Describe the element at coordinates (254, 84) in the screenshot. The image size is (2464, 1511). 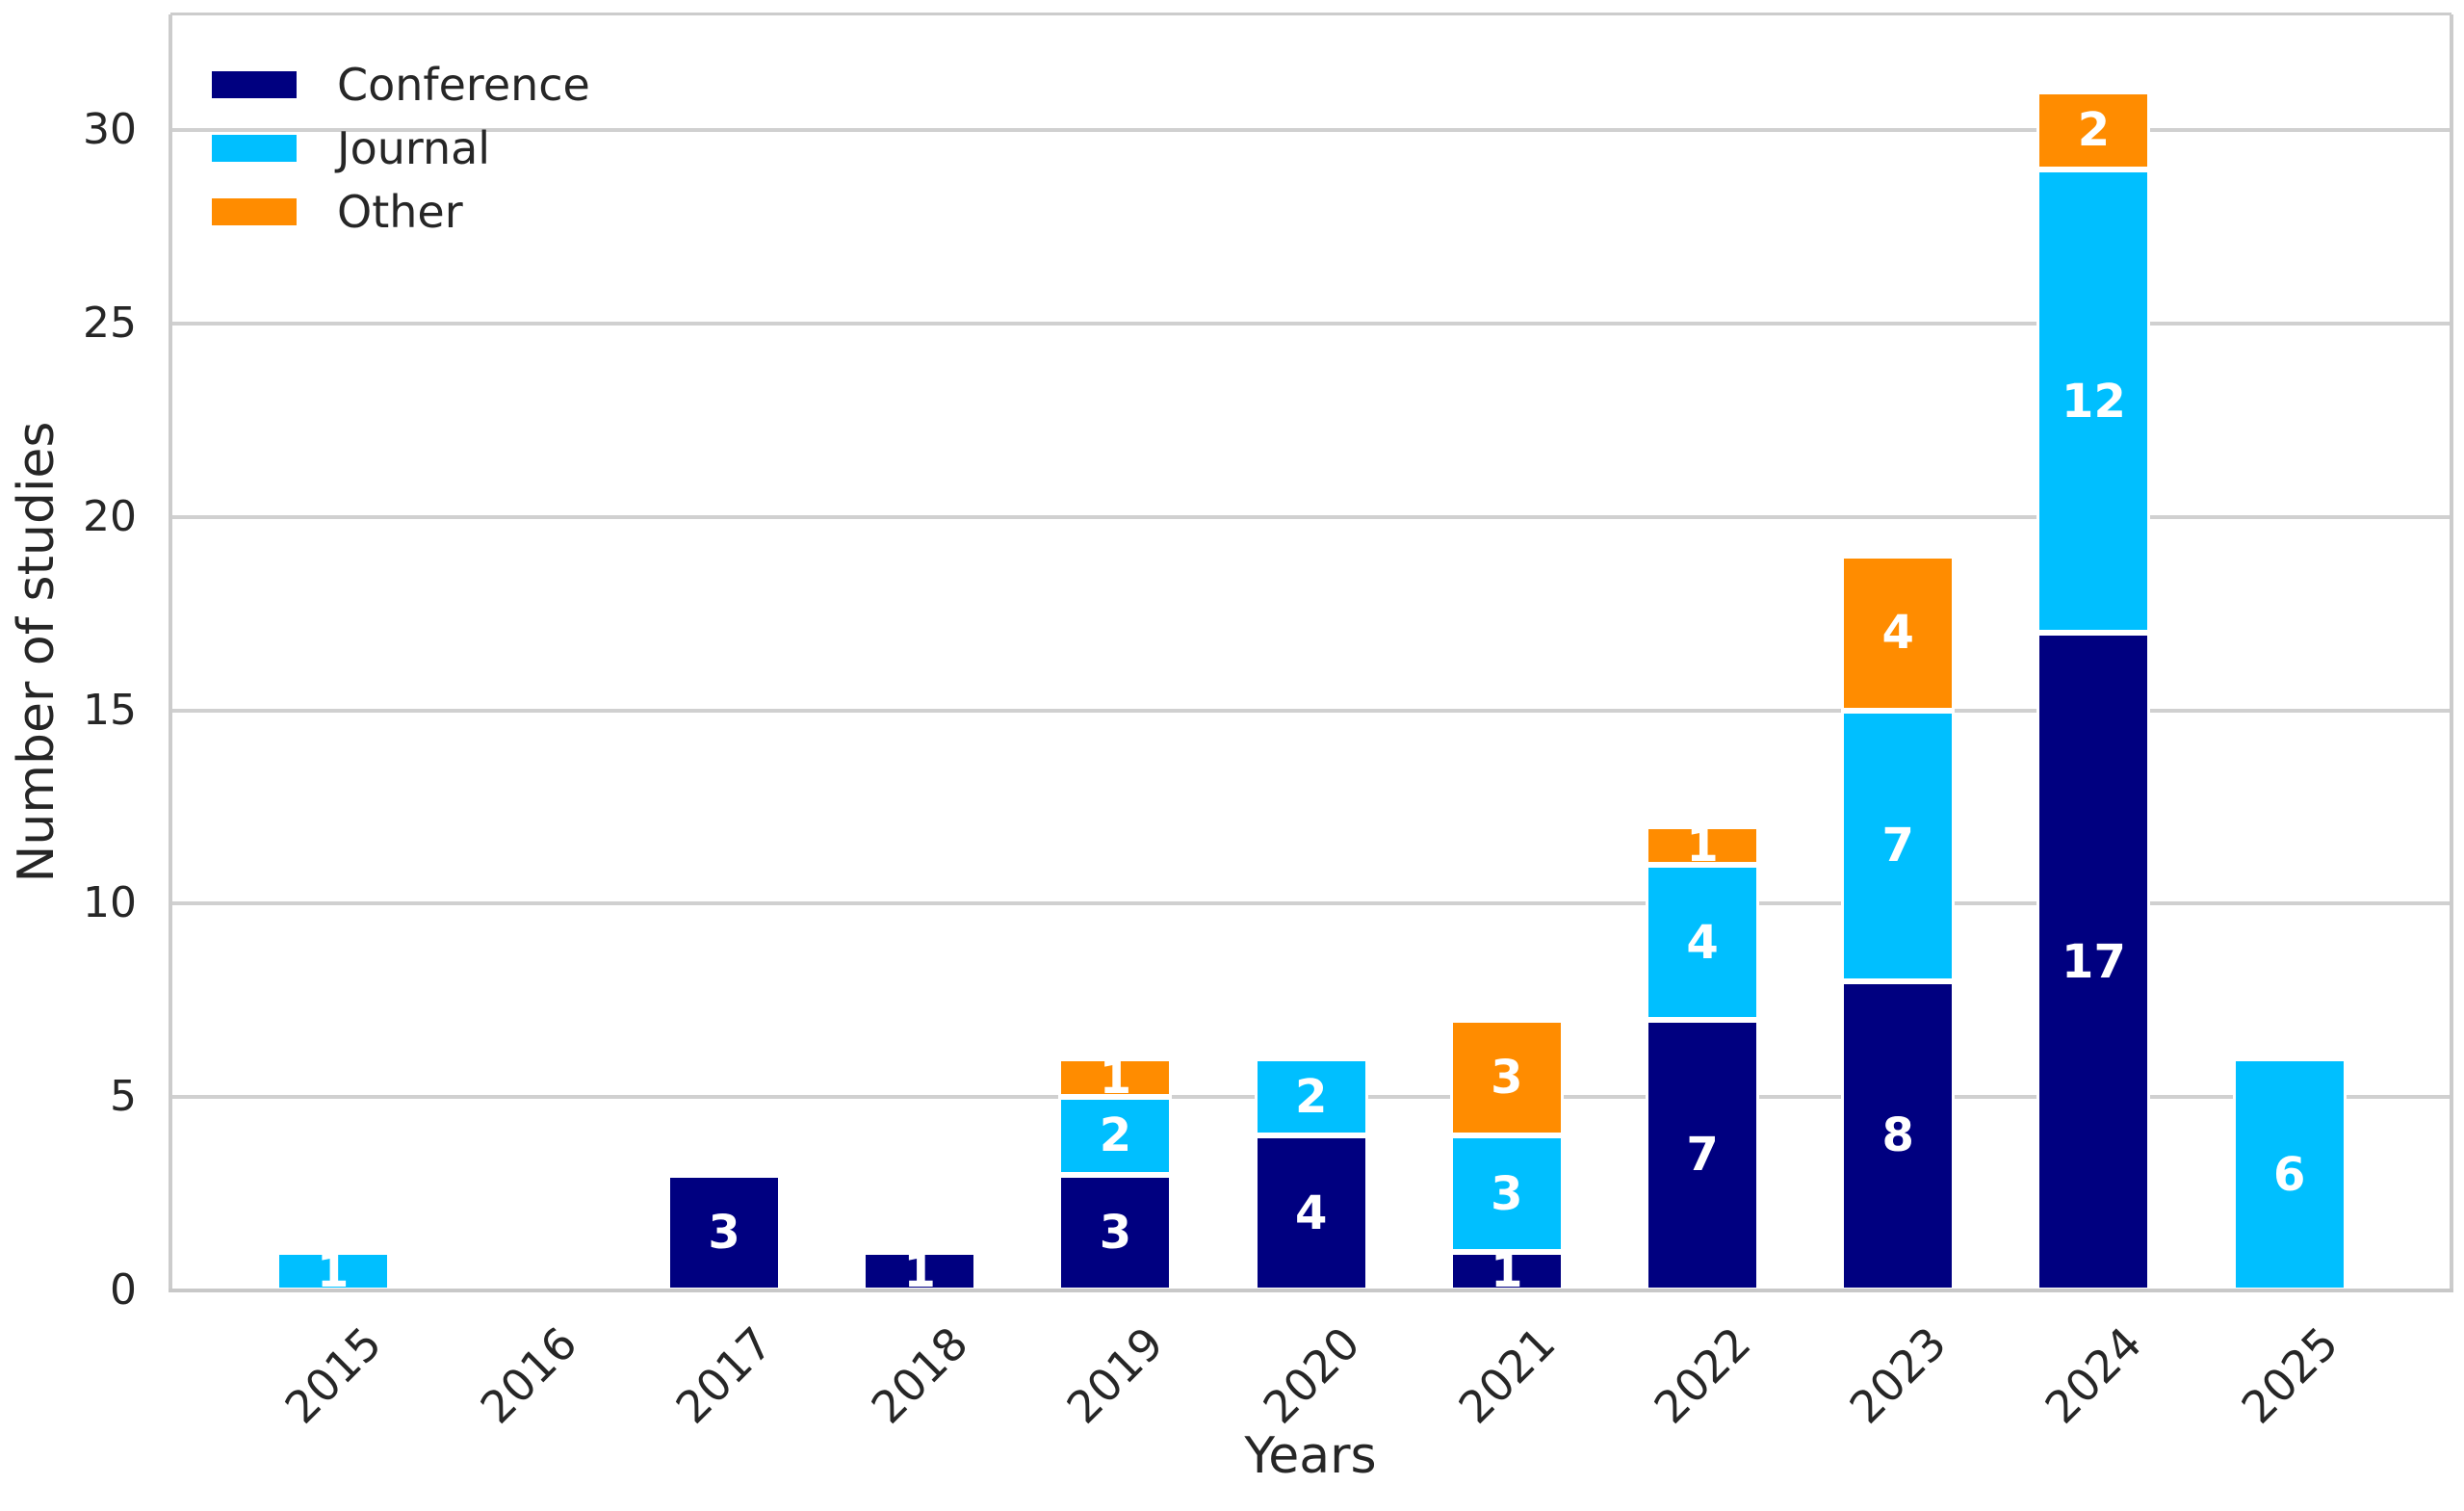
I see `legend-swatch-conference` at that location.